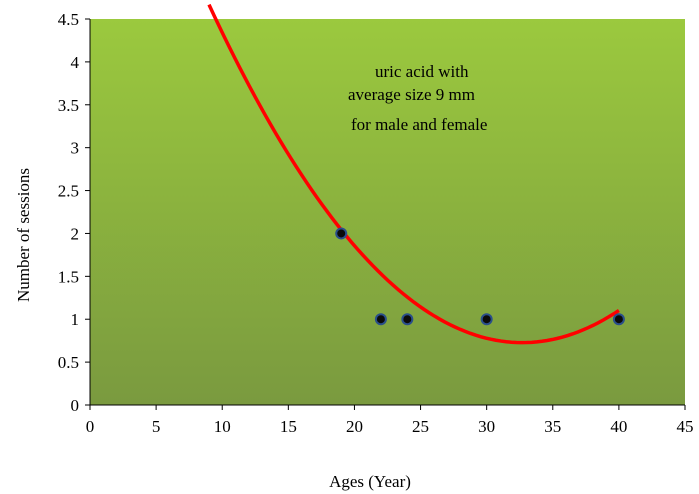 The height and width of the screenshot is (494, 699). Describe the element at coordinates (90, 426) in the screenshot. I see `x-tick-label: 0` at that location.